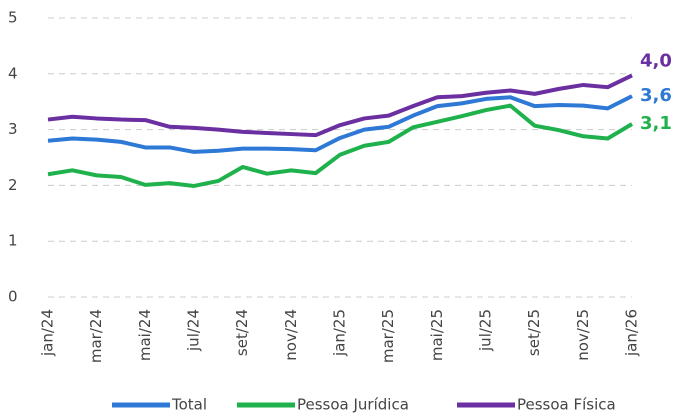 The image size is (688, 420). Describe the element at coordinates (13, 185) in the screenshot. I see `y-tick-label: 2` at that location.